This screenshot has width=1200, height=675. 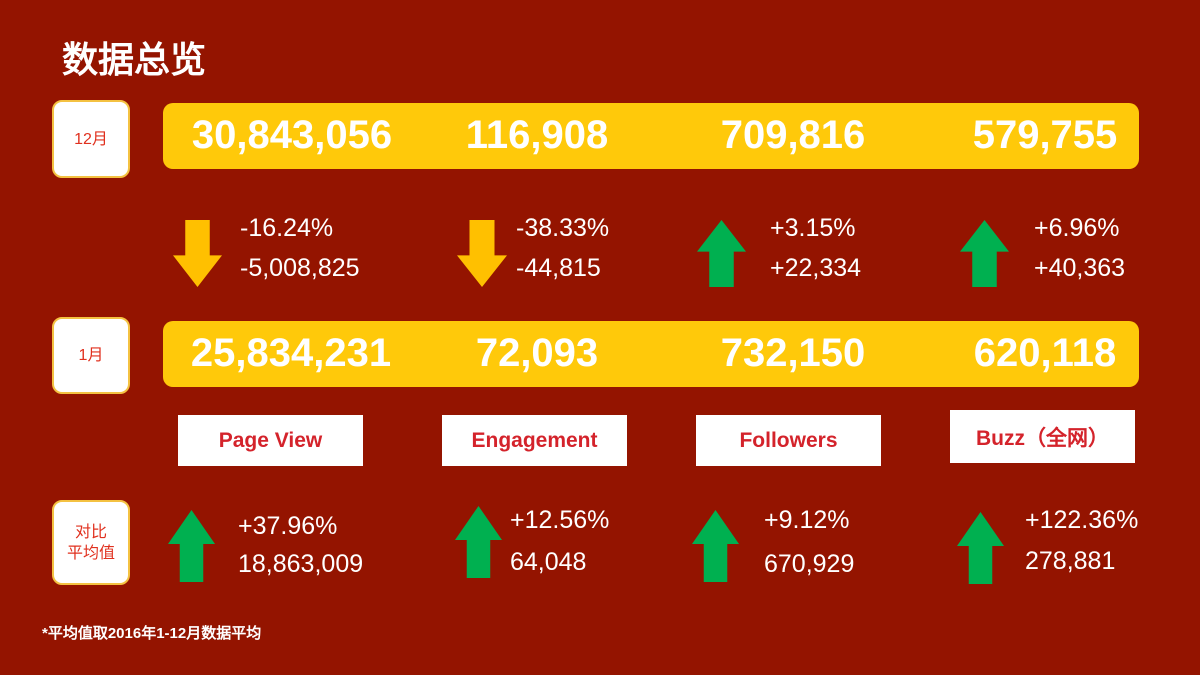 I want to click on compare-amount: 64,048, so click(x=548, y=562).